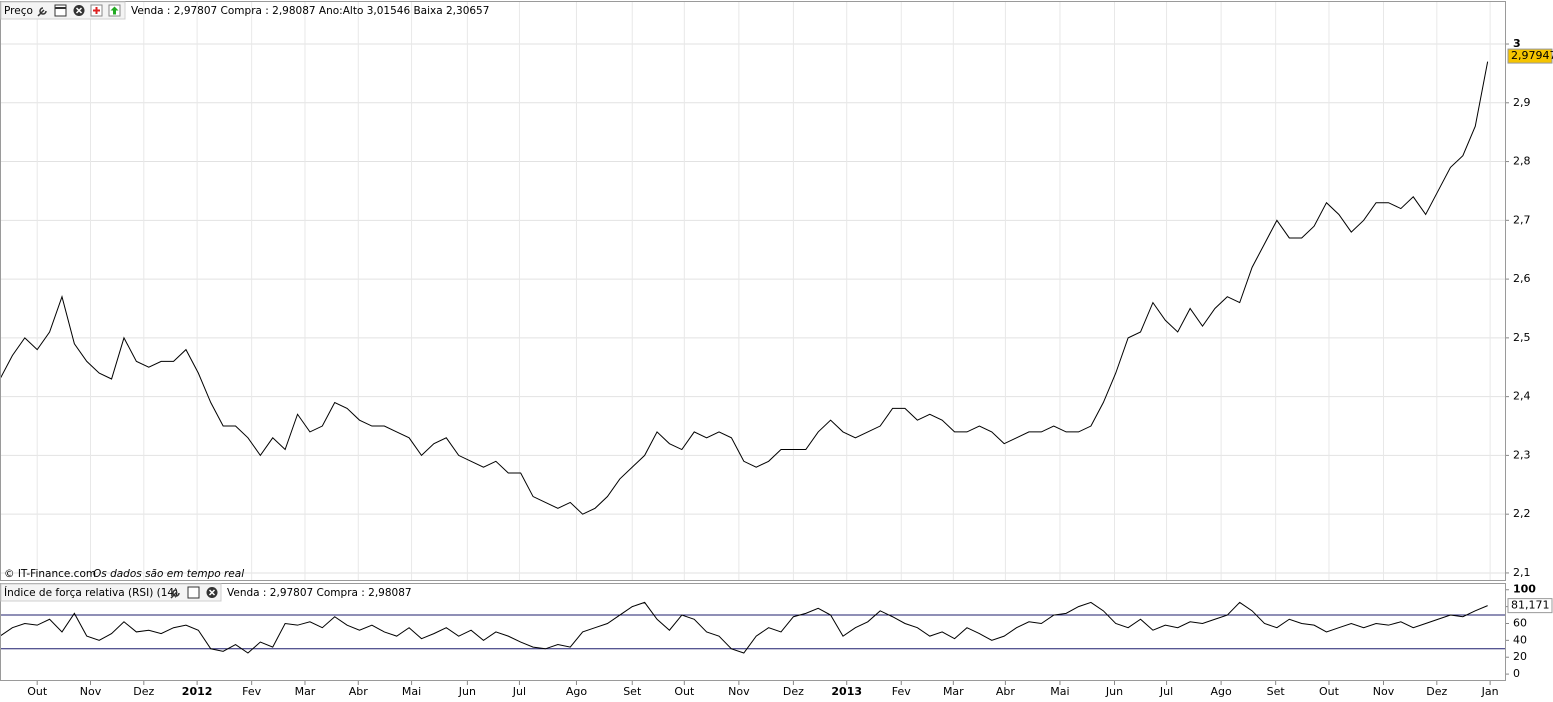 The height and width of the screenshot is (702, 1553). Describe the element at coordinates (744, 627) in the screenshot. I see `series-line` at that location.